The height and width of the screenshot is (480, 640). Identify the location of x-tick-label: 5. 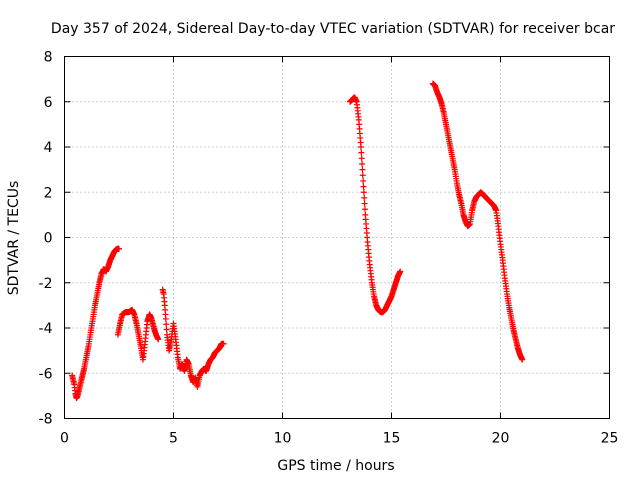
(173, 439).